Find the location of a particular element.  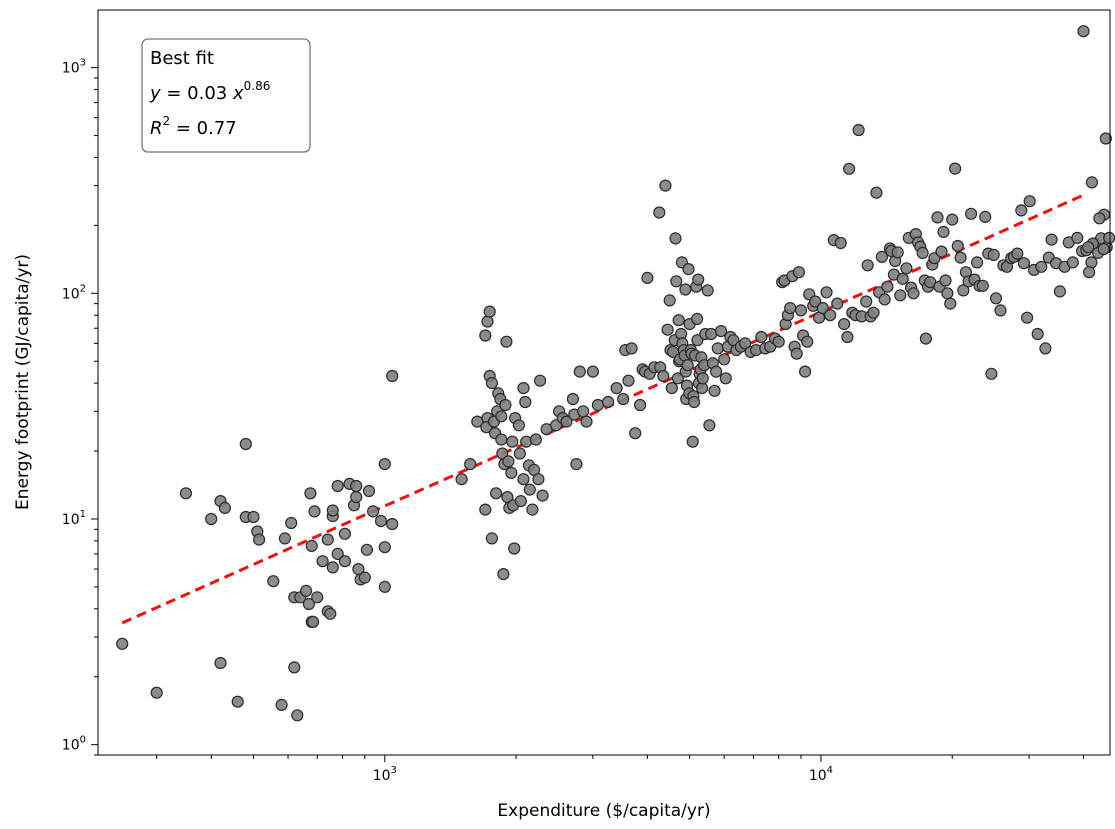

y-tick-label: 10² is located at coordinates (74, 292).